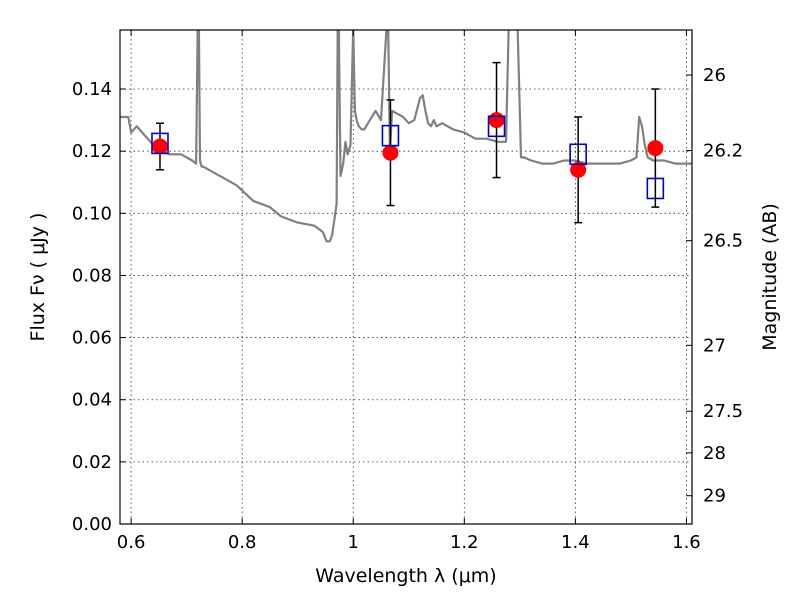  What do you see at coordinates (92, 400) in the screenshot?
I see `y-tick-label: 0.04` at bounding box center [92, 400].